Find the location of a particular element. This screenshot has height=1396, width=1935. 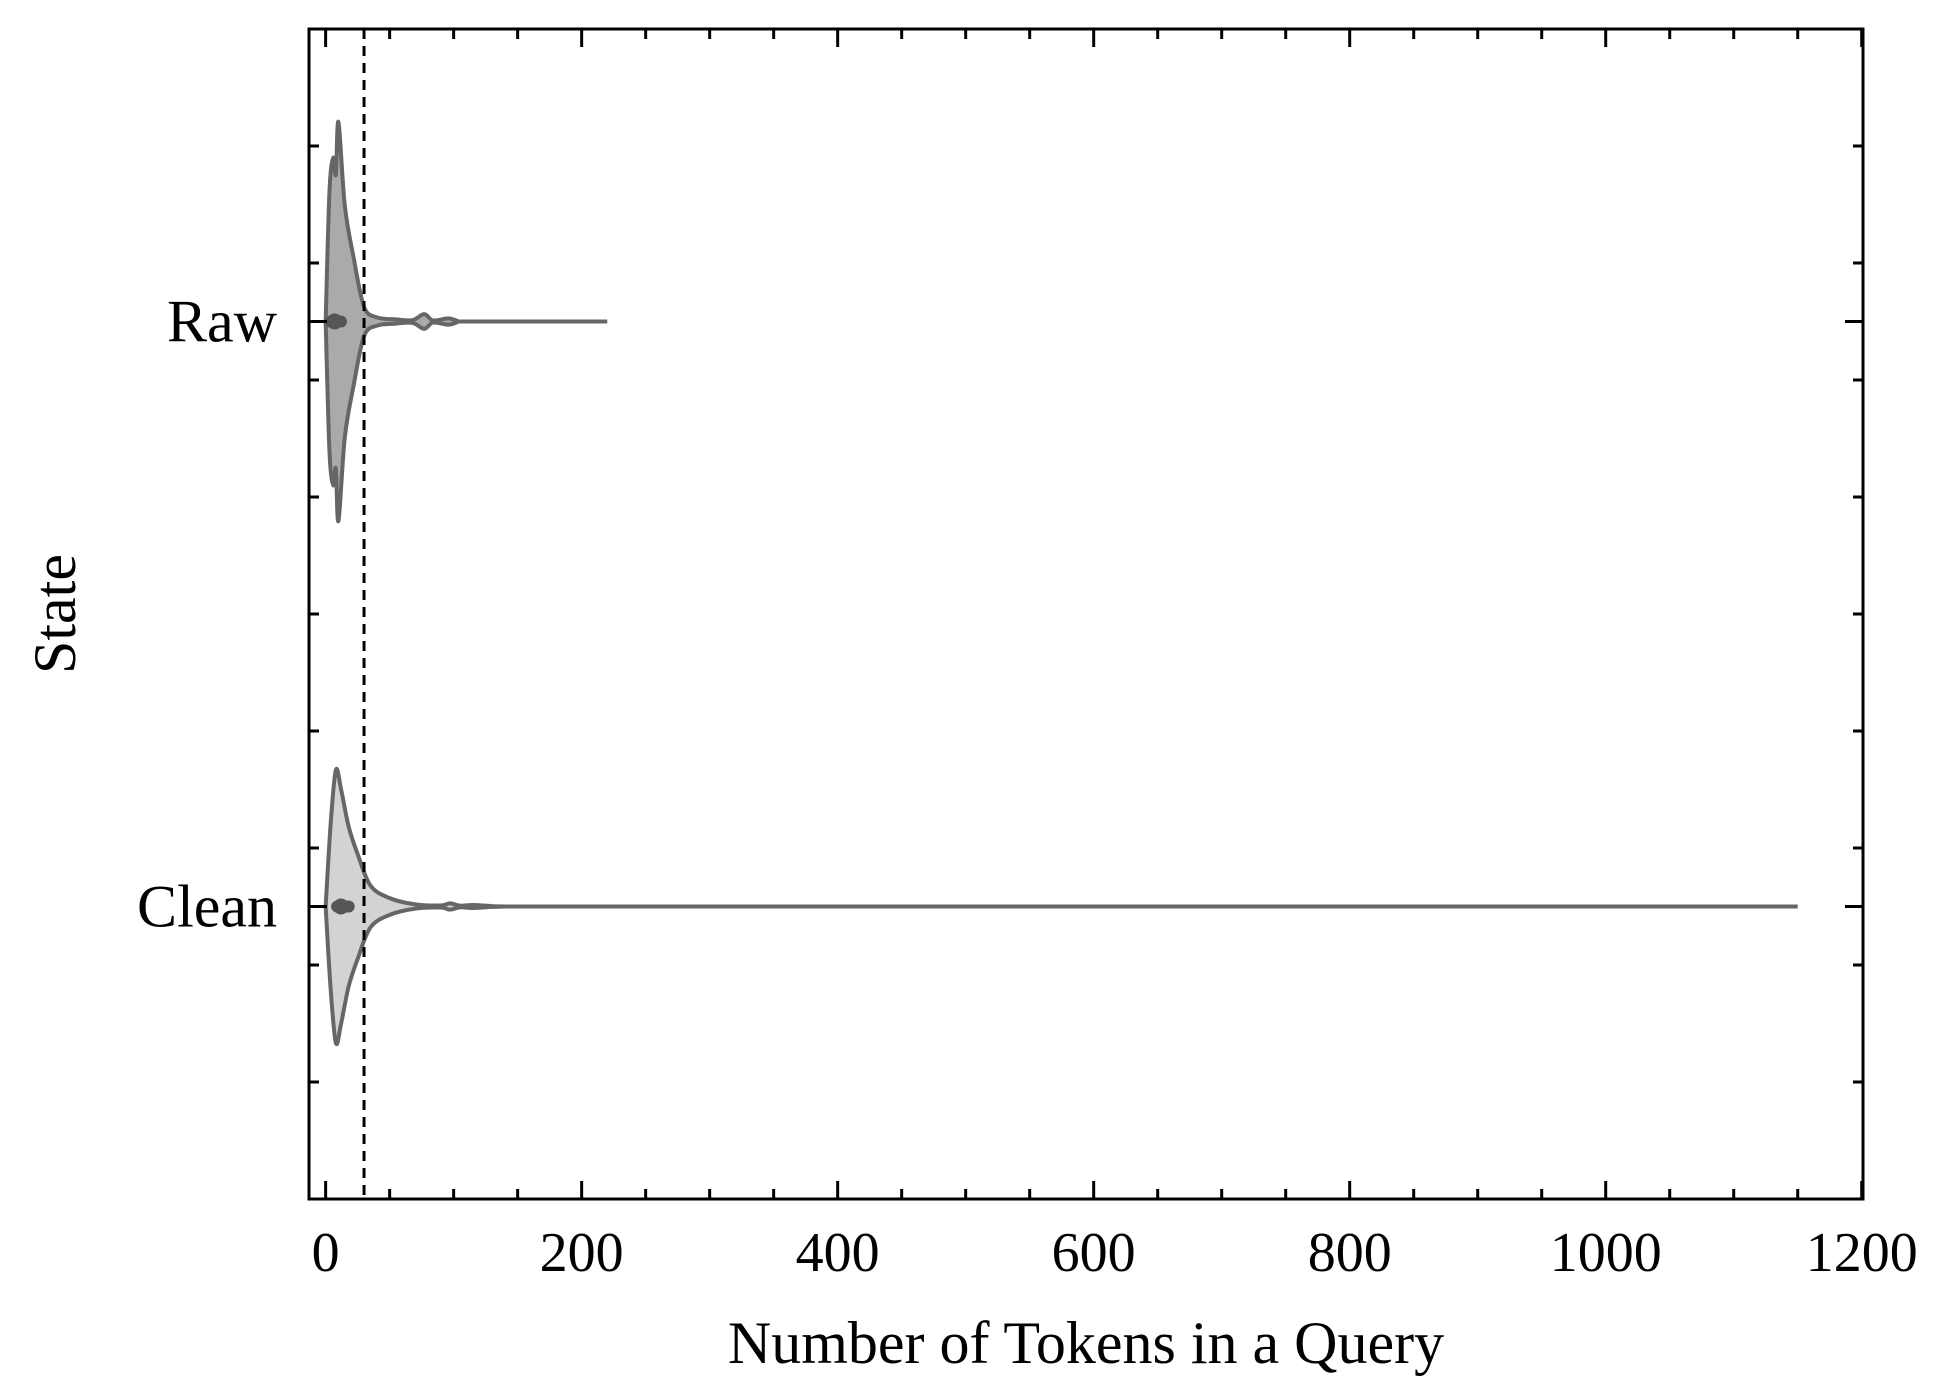

median-marker-clean is located at coordinates (341, 906).